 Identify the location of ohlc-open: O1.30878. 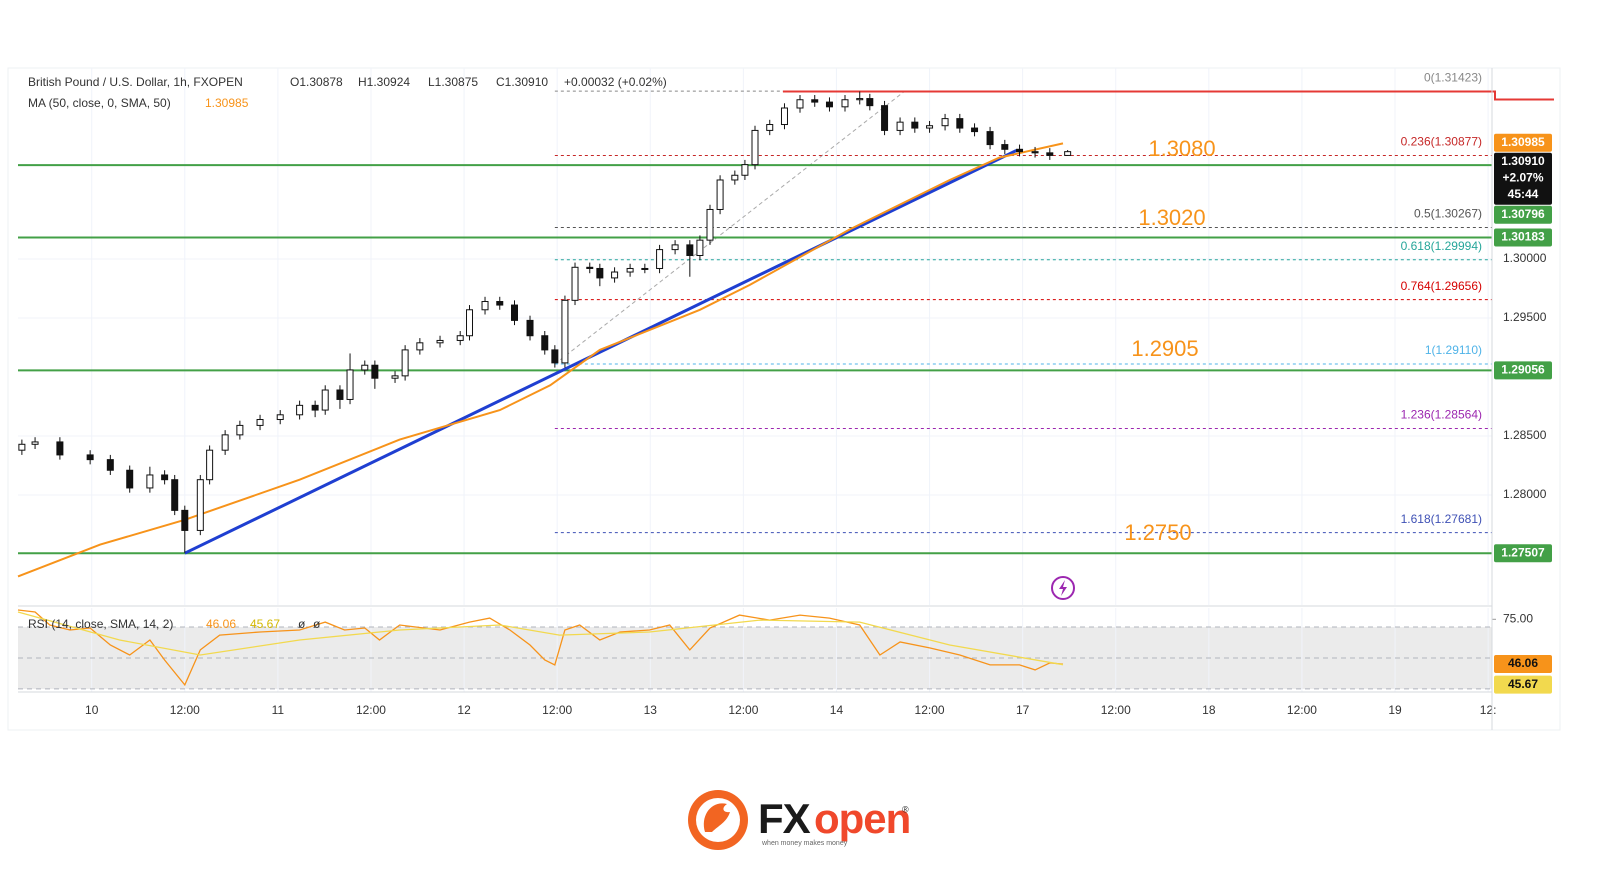
(316, 82).